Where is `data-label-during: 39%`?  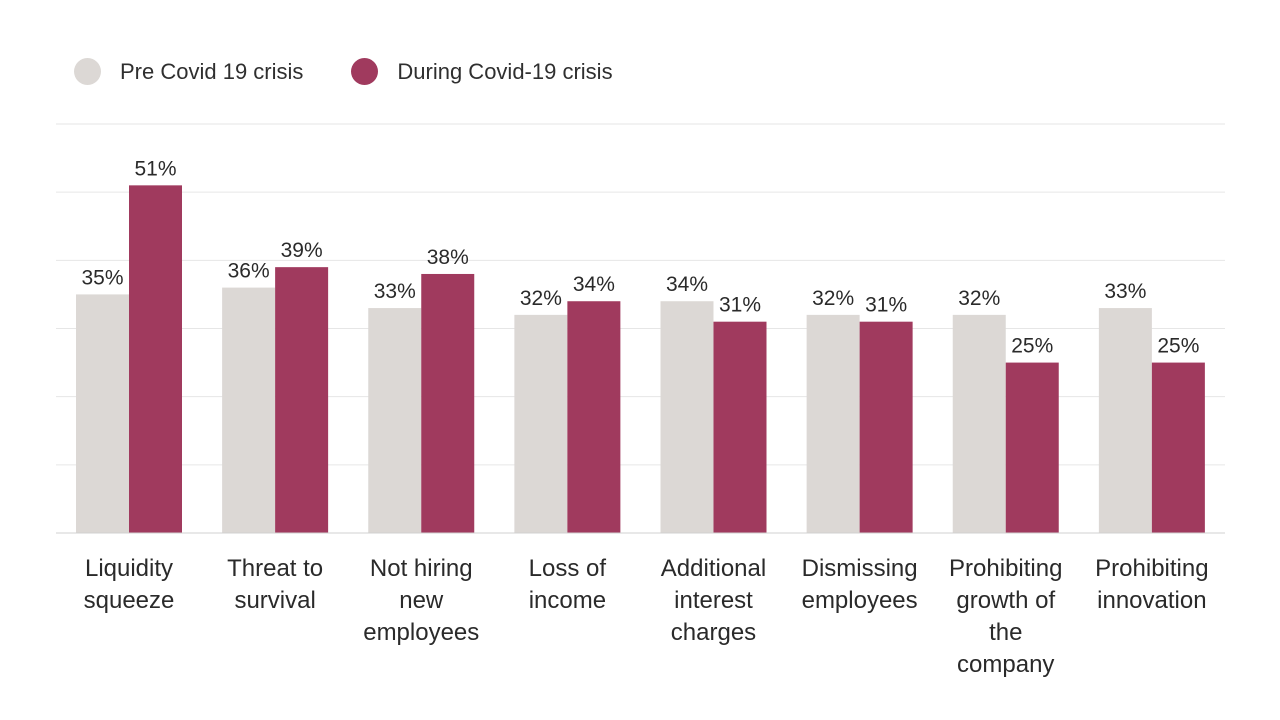 data-label-during: 39% is located at coordinates (302, 250).